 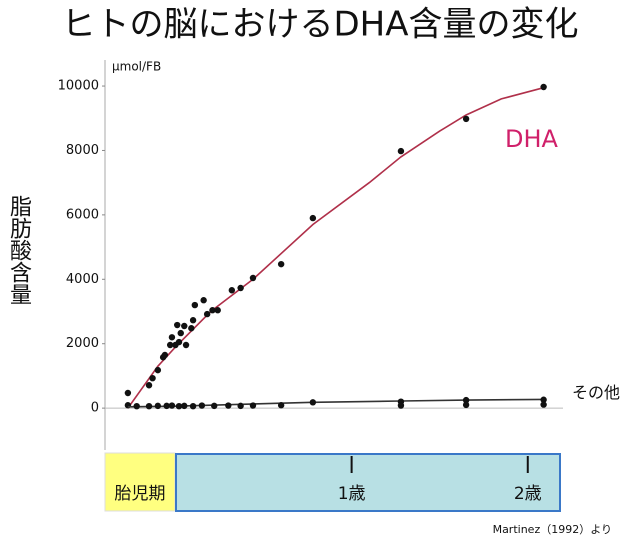 What do you see at coordinates (352, 494) in the screenshot?
I see `x-tick-label: 1歳` at bounding box center [352, 494].